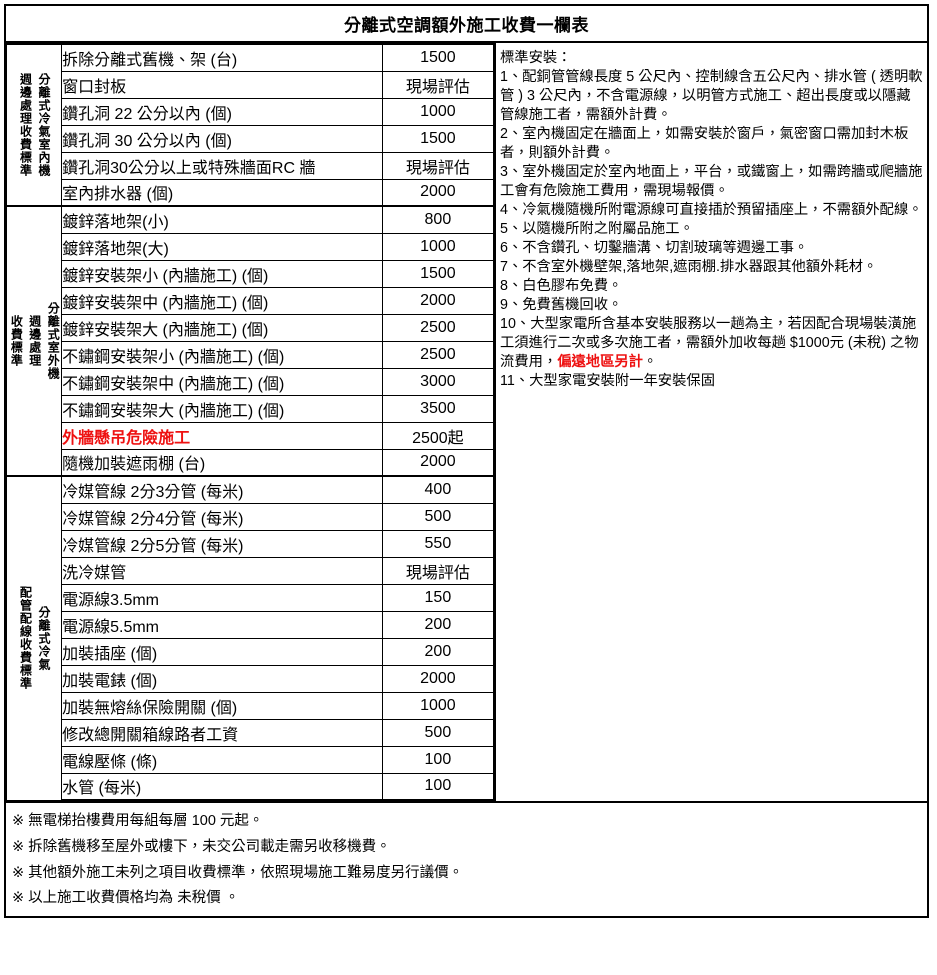 This screenshot has width=937, height=975. Describe the element at coordinates (222, 300) in the screenshot. I see `item-name-cell: 鍍鋅安裝架中 (內牆施工) (個)` at that location.